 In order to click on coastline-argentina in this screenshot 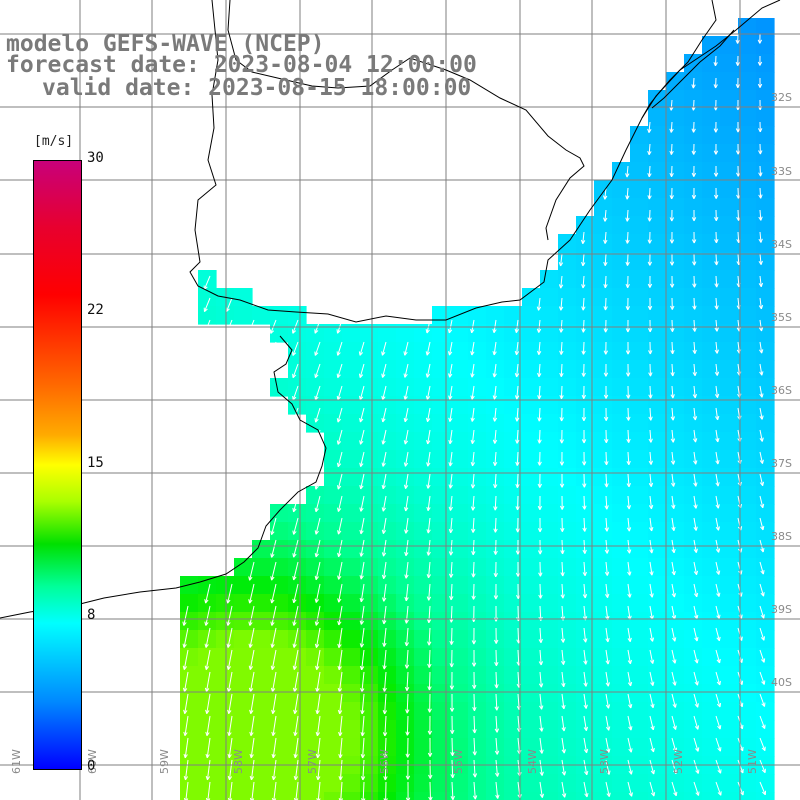, I will do `click(163, 477)`.